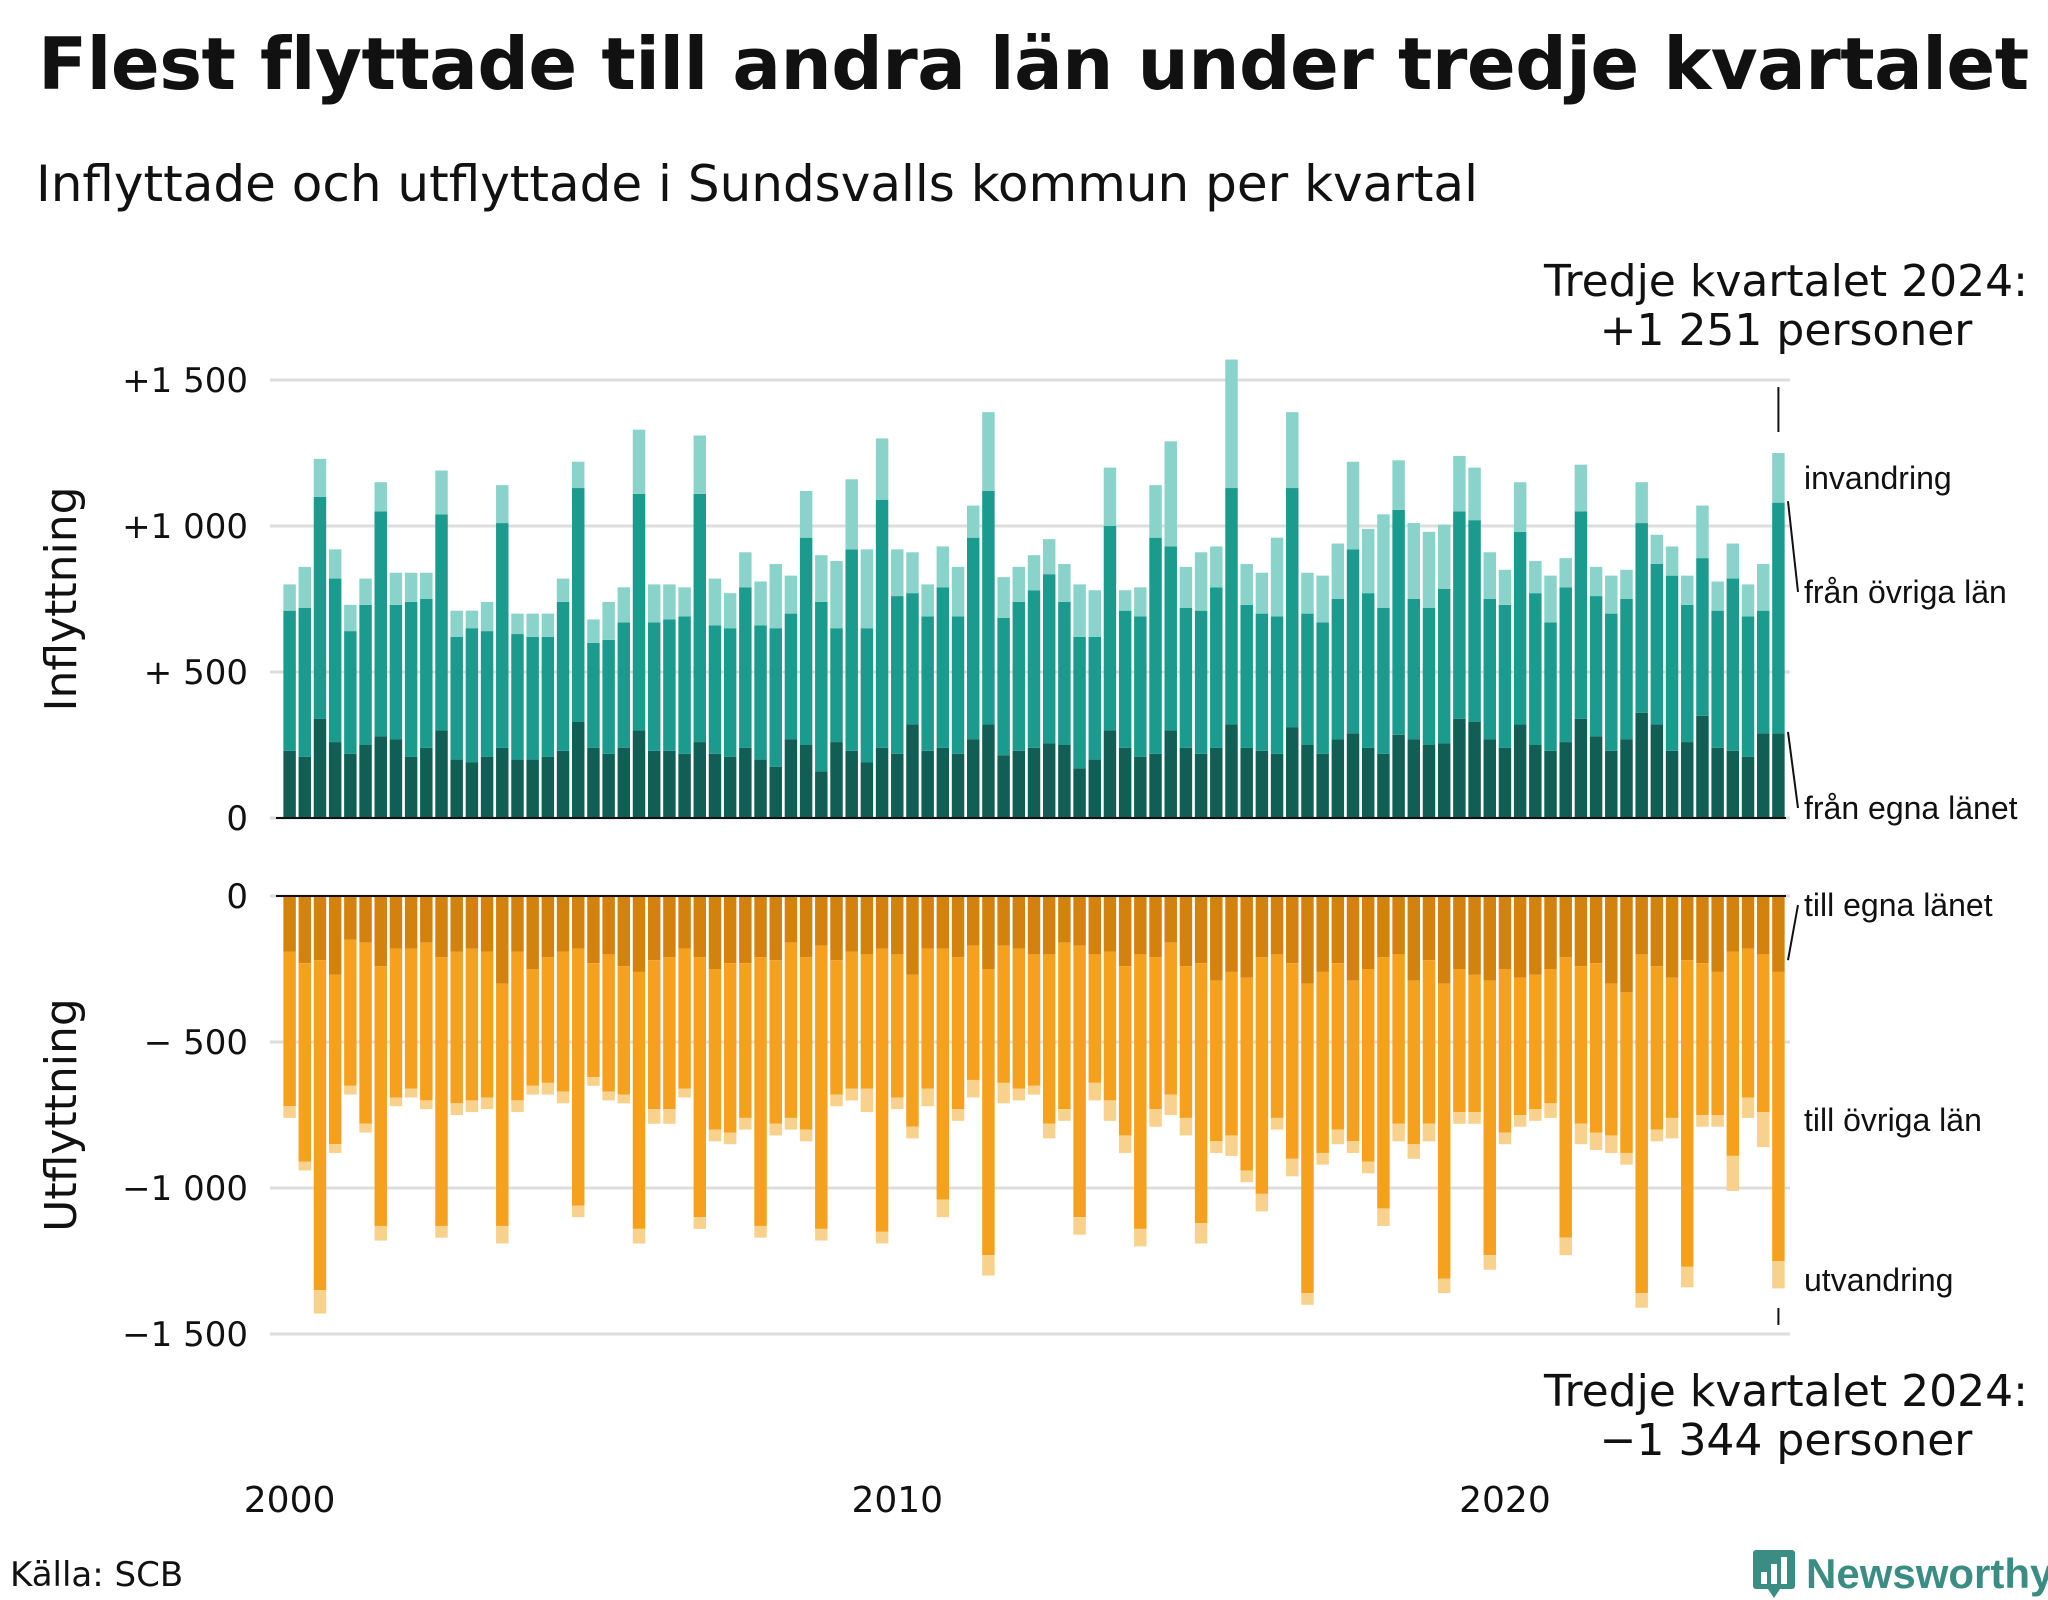 The width and height of the screenshot is (2048, 1600). Describe the element at coordinates (1905, 592) in the screenshot. I see `series-label: från övriga län` at that location.